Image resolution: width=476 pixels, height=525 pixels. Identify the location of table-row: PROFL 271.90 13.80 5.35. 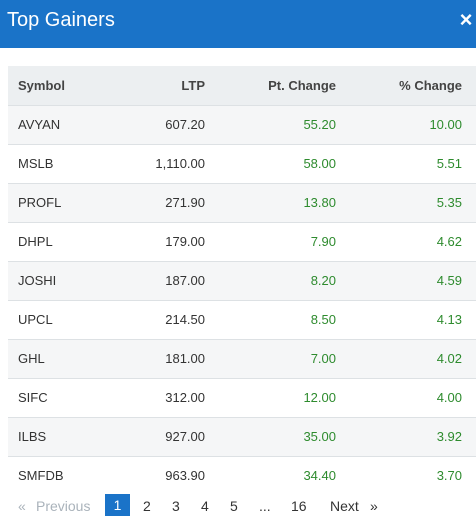
(242, 202).